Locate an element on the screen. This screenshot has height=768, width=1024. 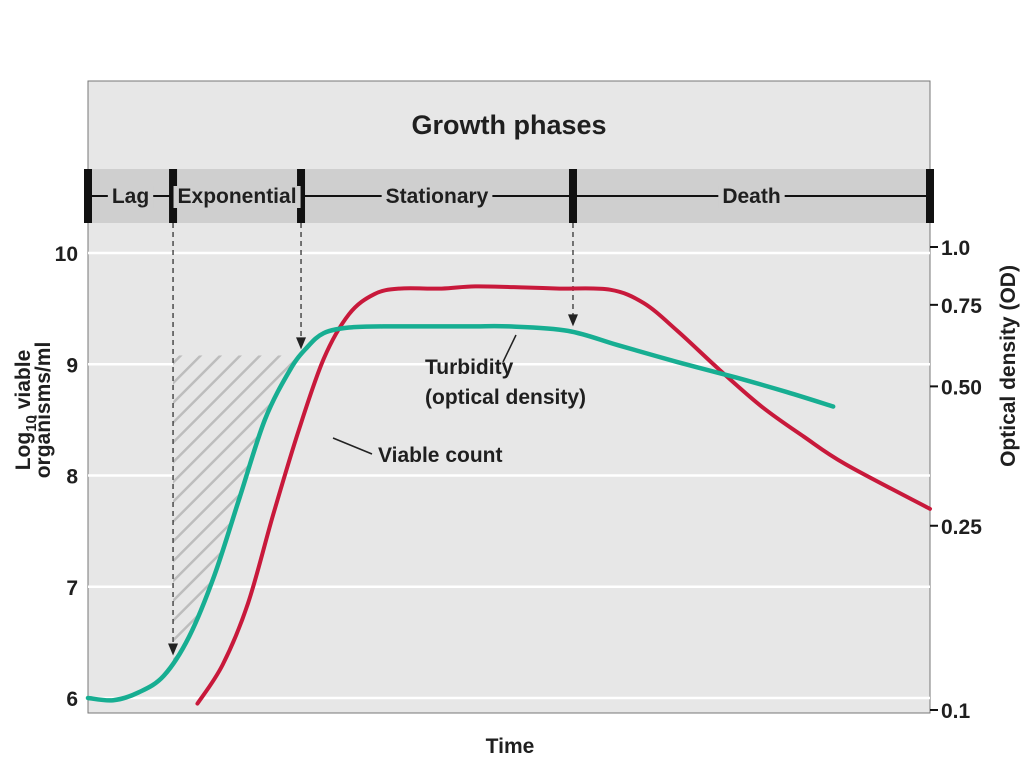
phase-label-bg-lag is located at coordinates (130, 197).